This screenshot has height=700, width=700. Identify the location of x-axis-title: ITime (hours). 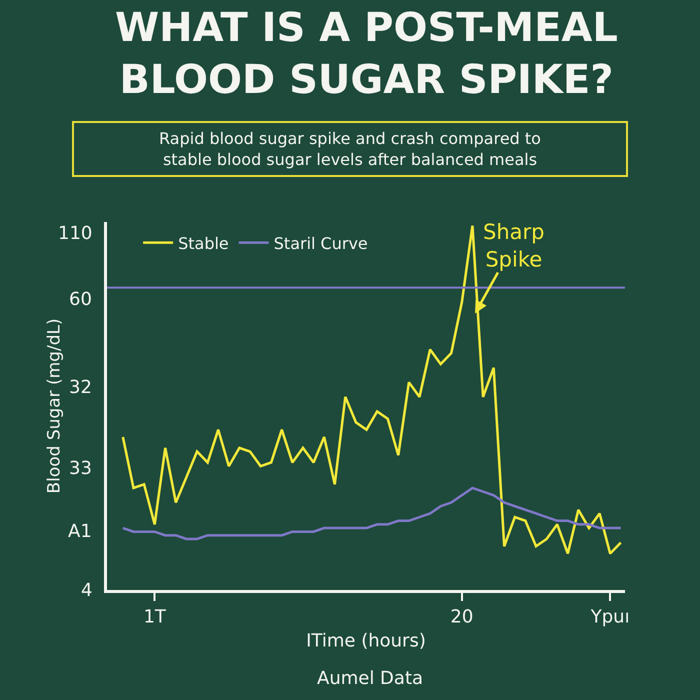
(366, 641).